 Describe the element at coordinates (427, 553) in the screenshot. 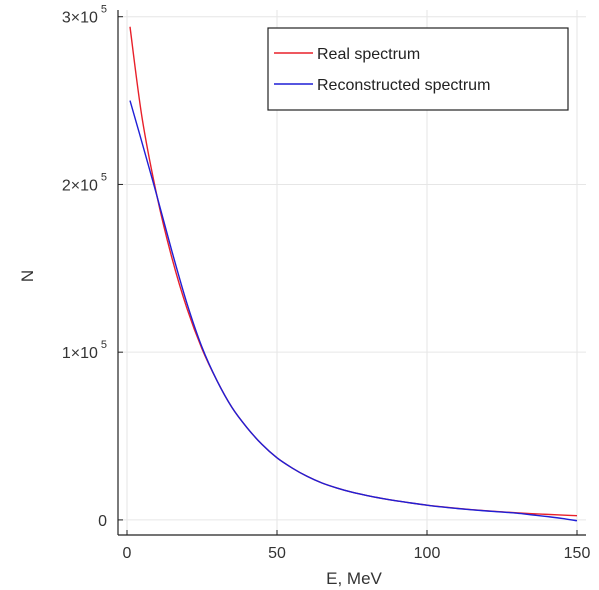

I see `x-tick-label-2: 100` at that location.